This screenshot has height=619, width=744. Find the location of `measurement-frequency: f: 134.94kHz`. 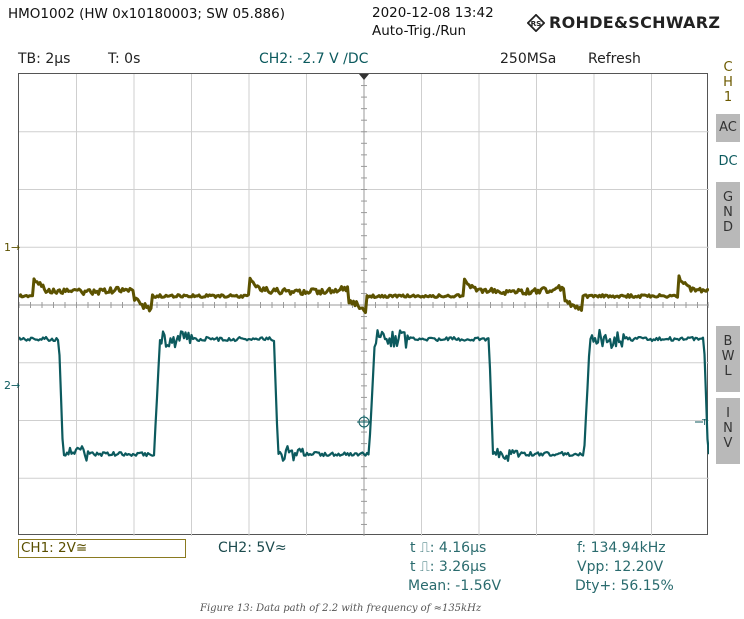

measurement-frequency: f: 134.94kHz is located at coordinates (621, 548).